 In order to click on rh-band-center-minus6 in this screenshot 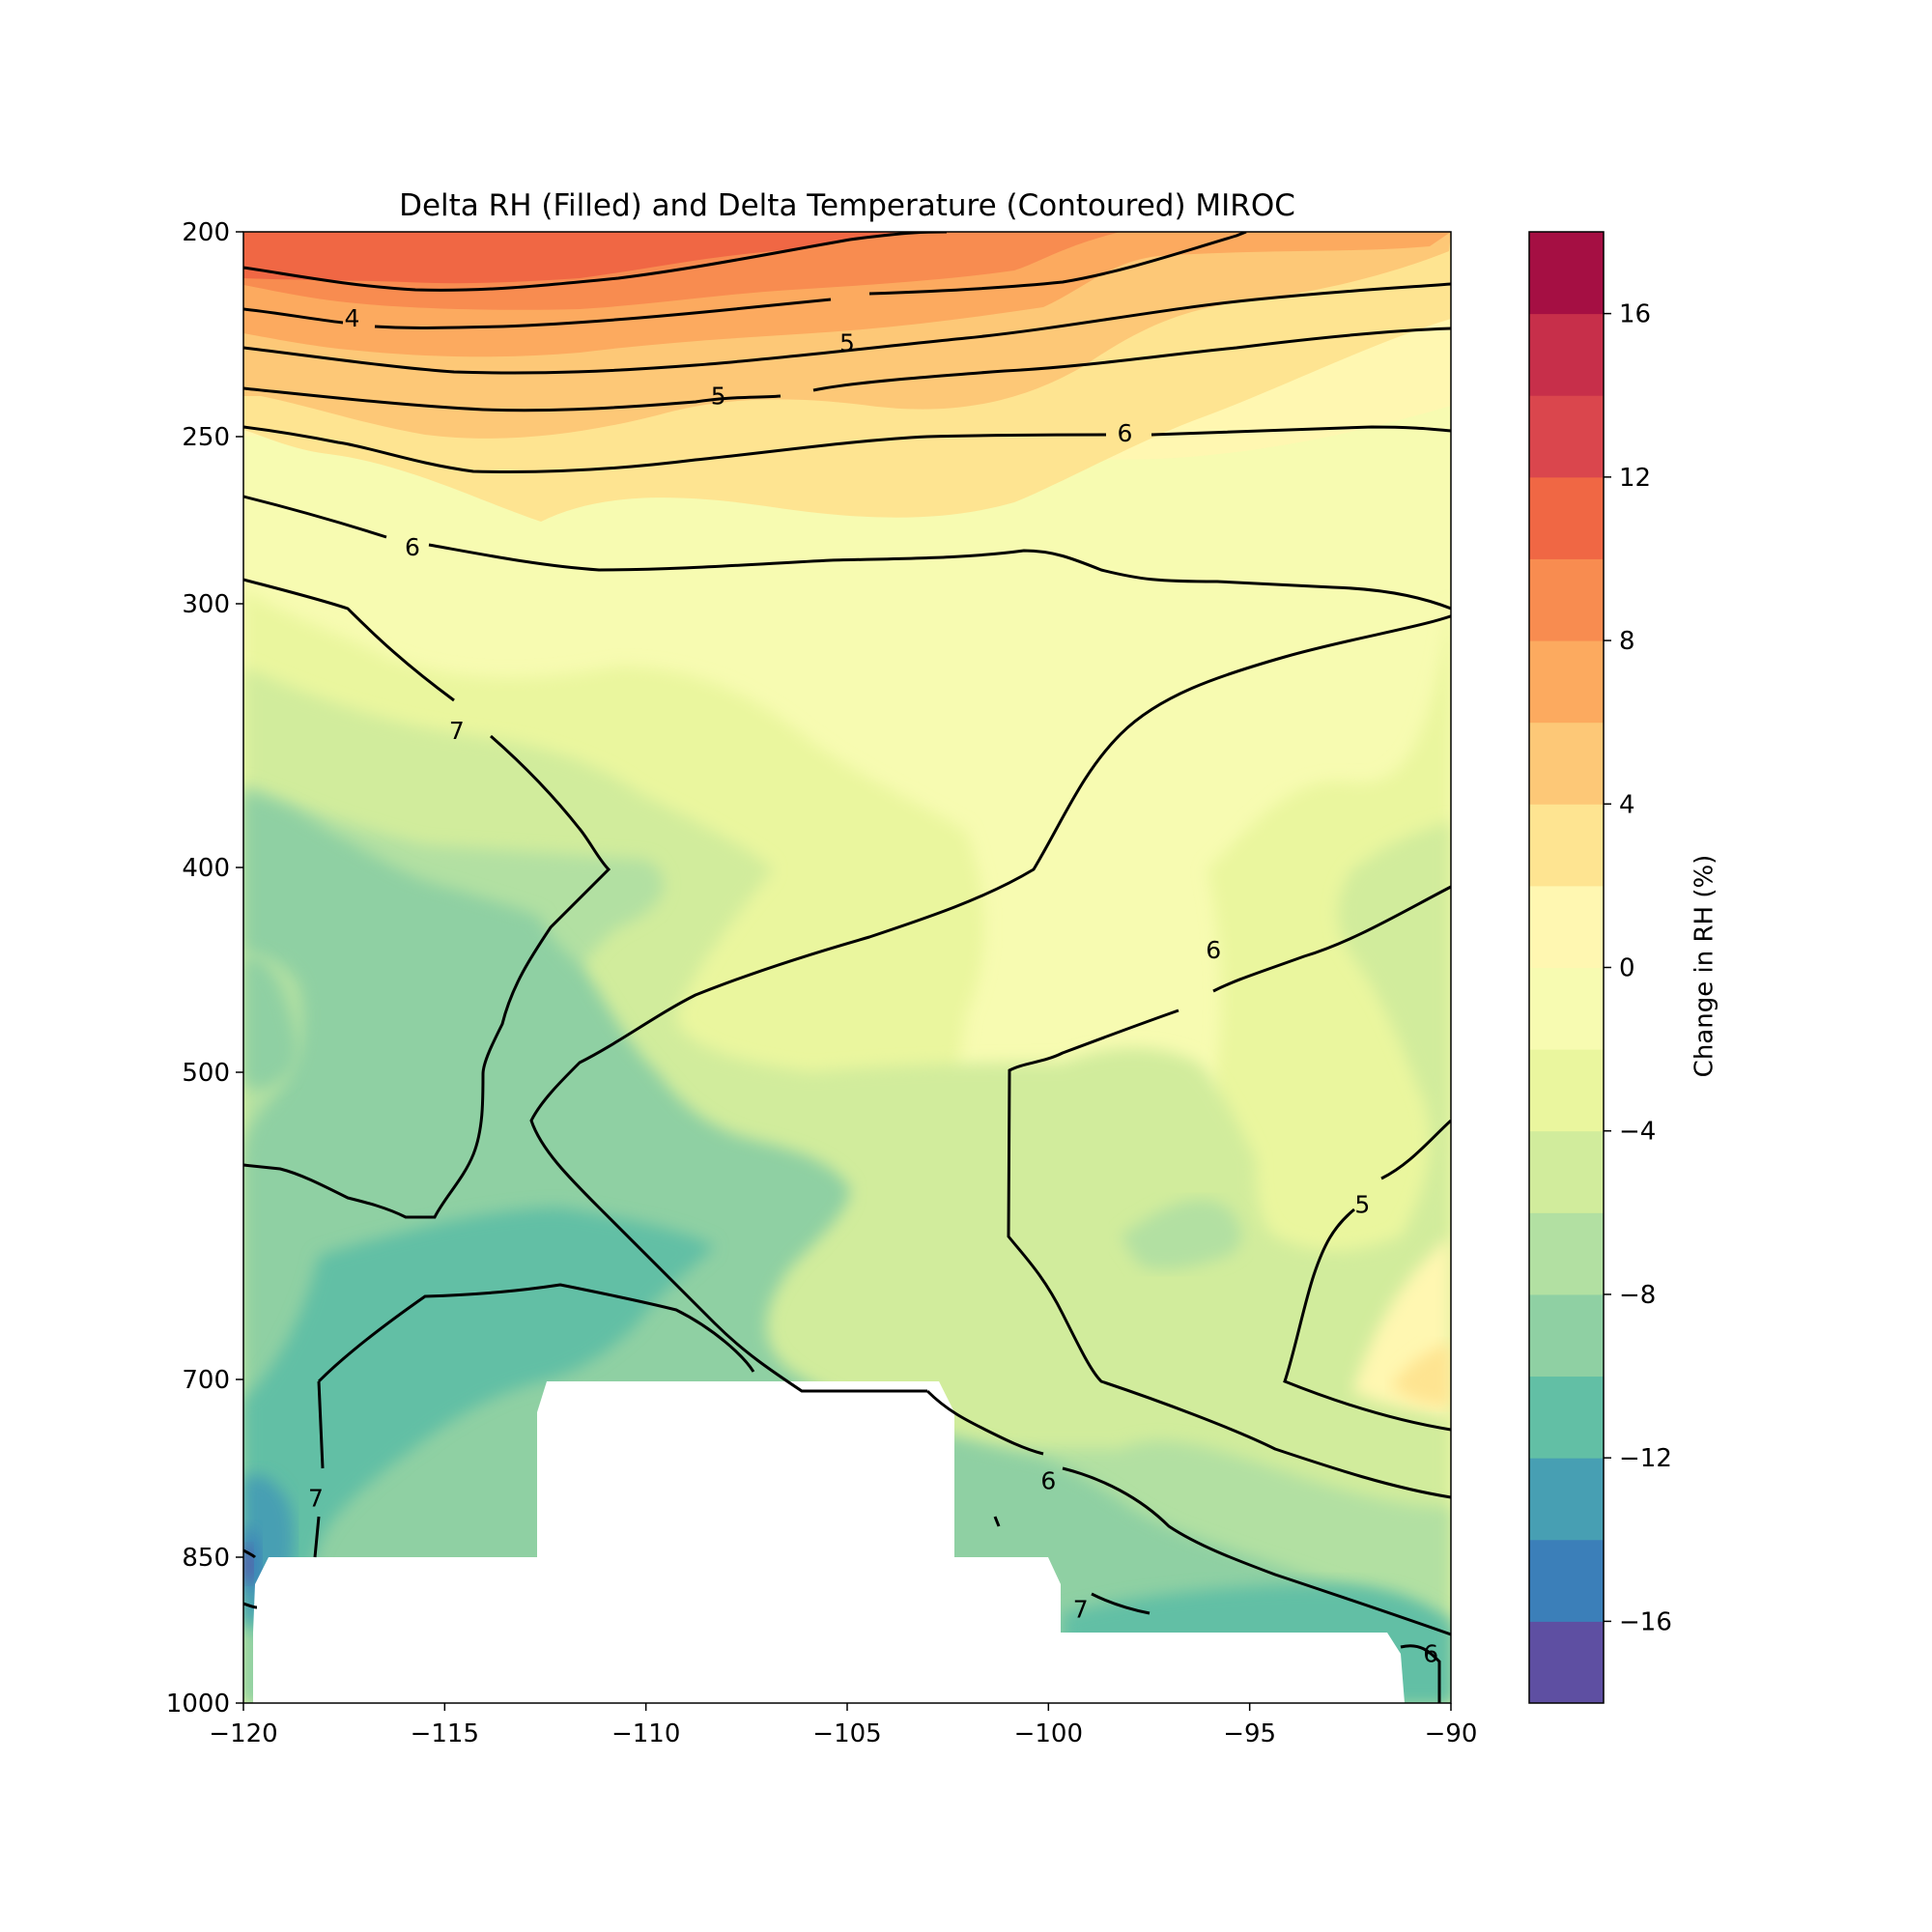, I will do `click(1181, 1234)`.